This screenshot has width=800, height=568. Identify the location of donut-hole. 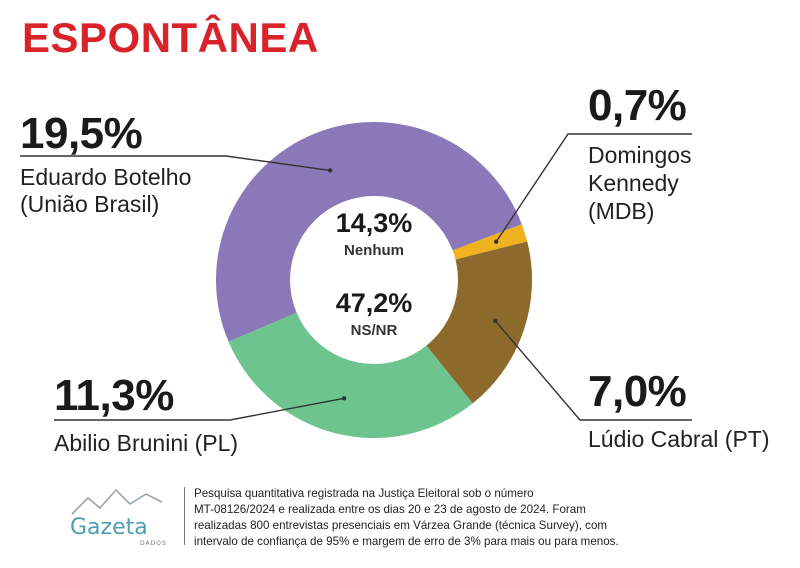
(374, 280).